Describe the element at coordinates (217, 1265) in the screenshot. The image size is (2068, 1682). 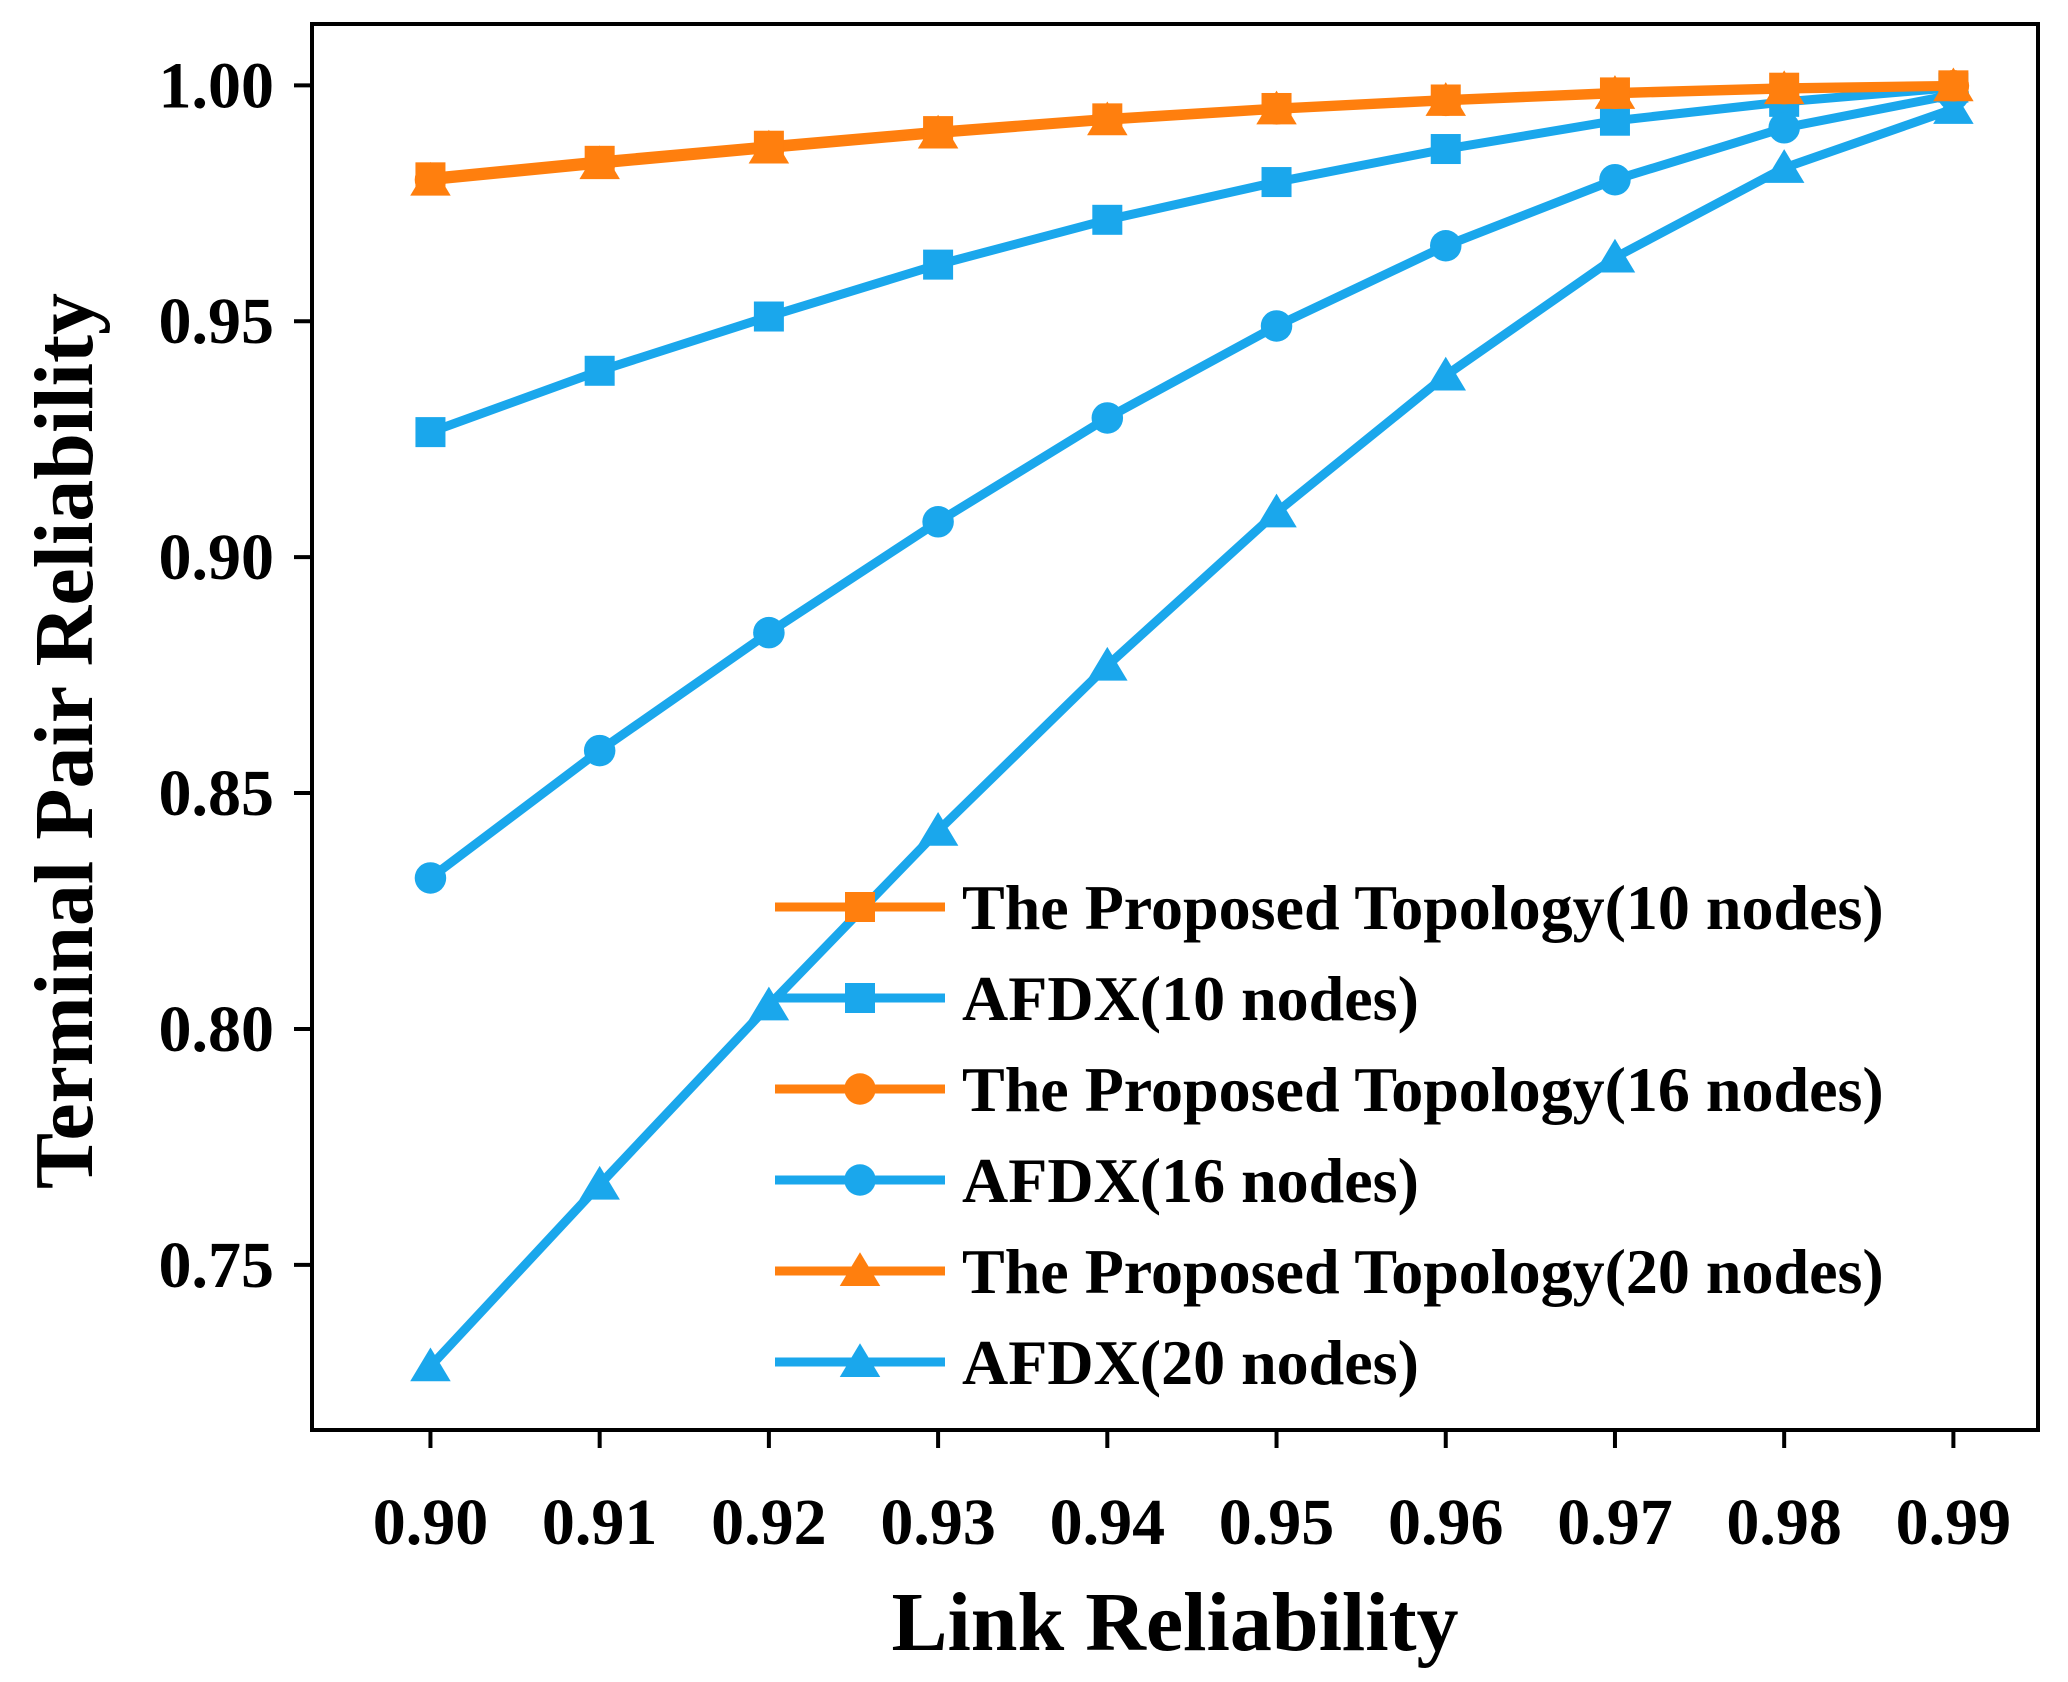
I see `y-tick-label: 0.75` at that location.